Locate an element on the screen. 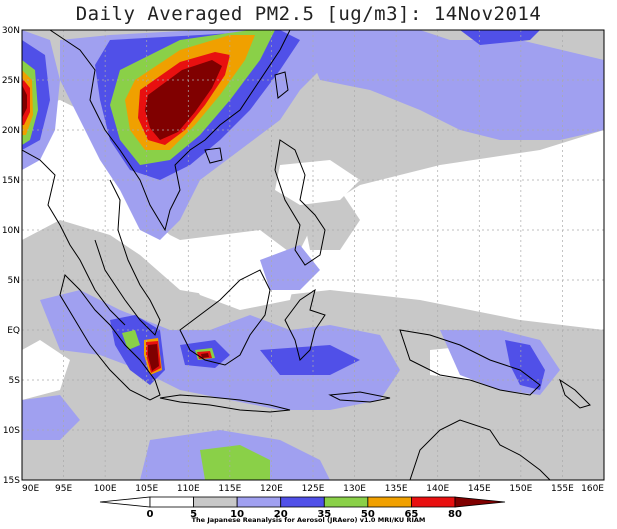 This screenshot has height=529, width=617. colorbar: 0 5 10 20 35 50 65 80 is located at coordinates (302, 508).